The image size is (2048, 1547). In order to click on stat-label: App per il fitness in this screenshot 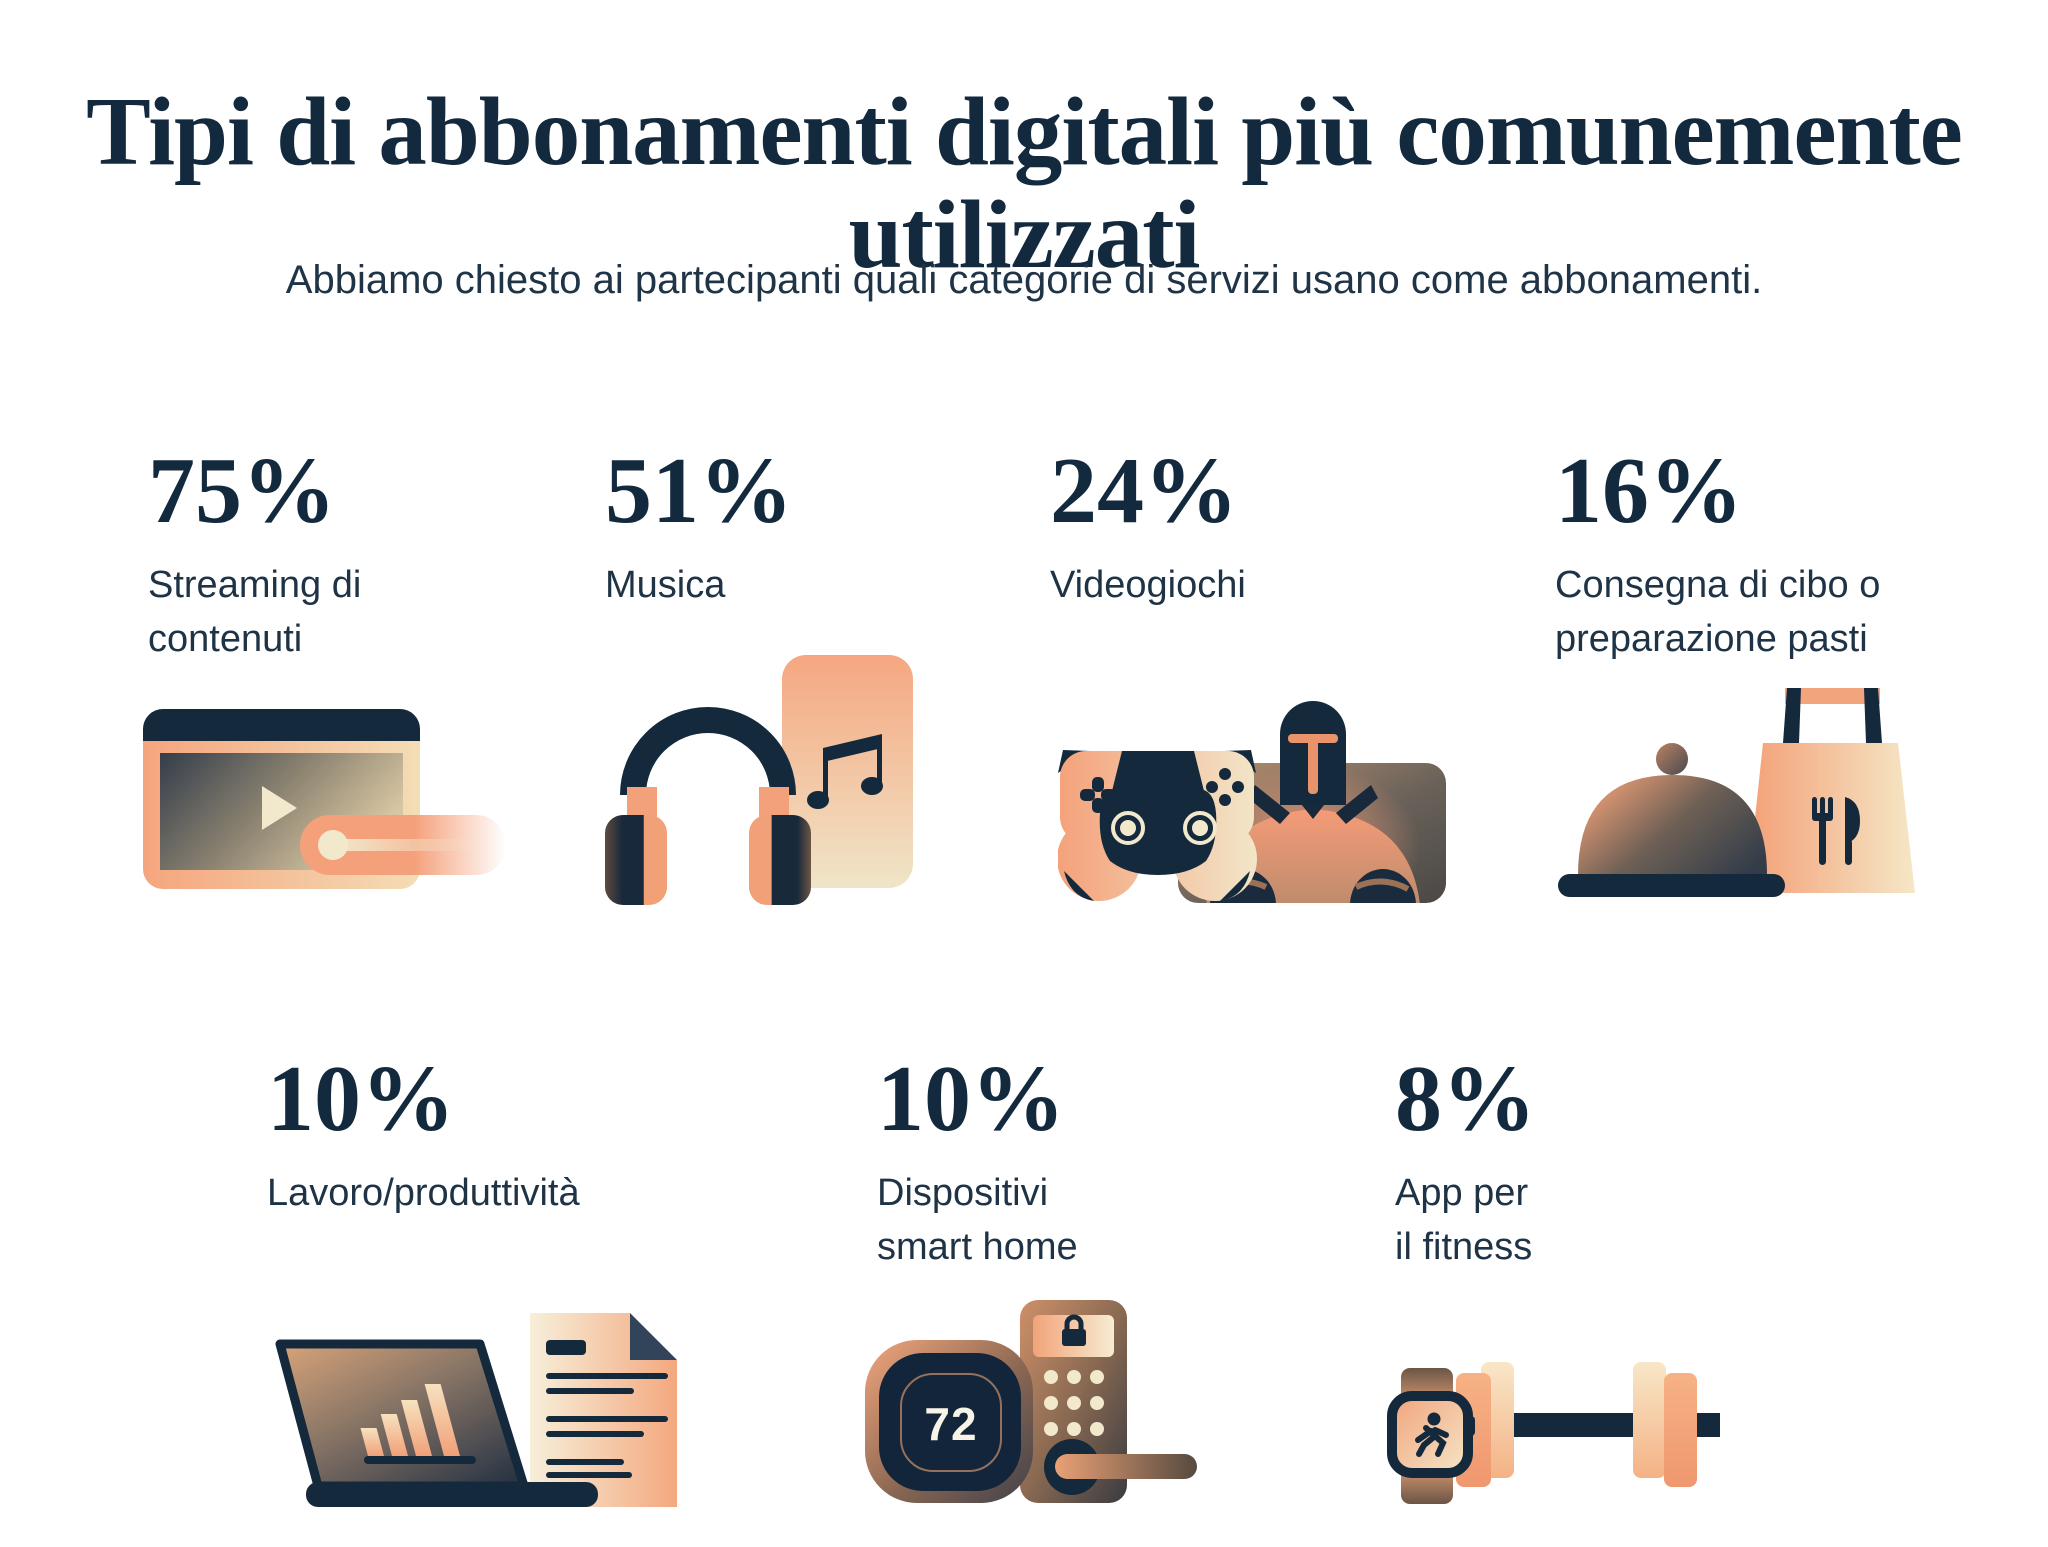, I will do `click(1464, 1220)`.